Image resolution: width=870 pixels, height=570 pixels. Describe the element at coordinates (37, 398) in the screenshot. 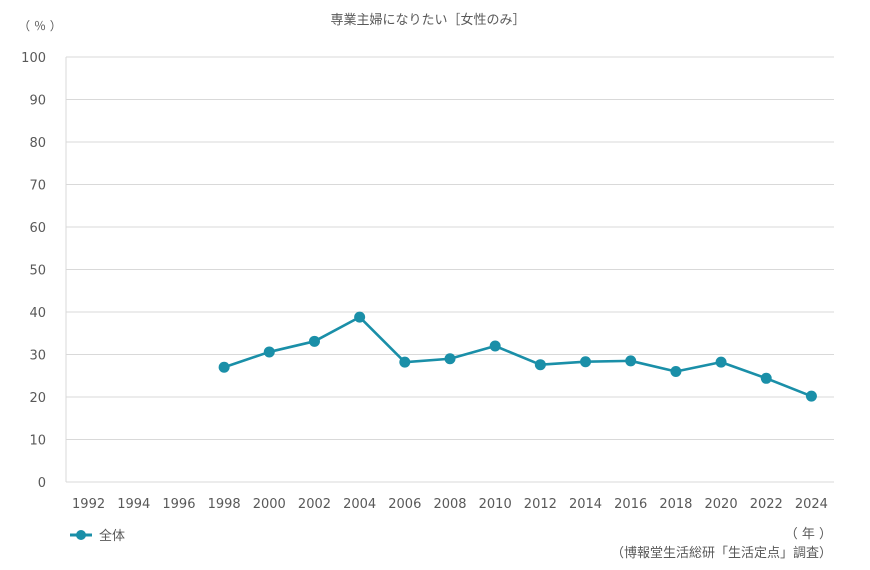

I see `y-tick-label: 20` at that location.